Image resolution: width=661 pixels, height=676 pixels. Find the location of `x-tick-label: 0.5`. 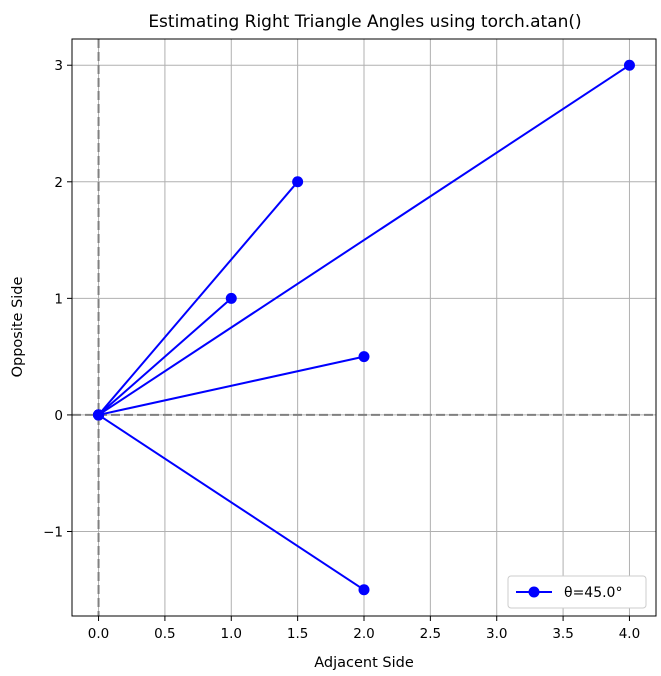

x-tick-label: 0.5 is located at coordinates (164, 634).